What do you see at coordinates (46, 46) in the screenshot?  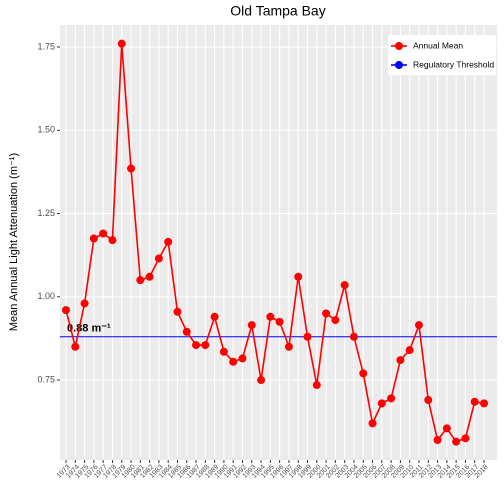 I see `y-tick-label: 1.75` at bounding box center [46, 46].